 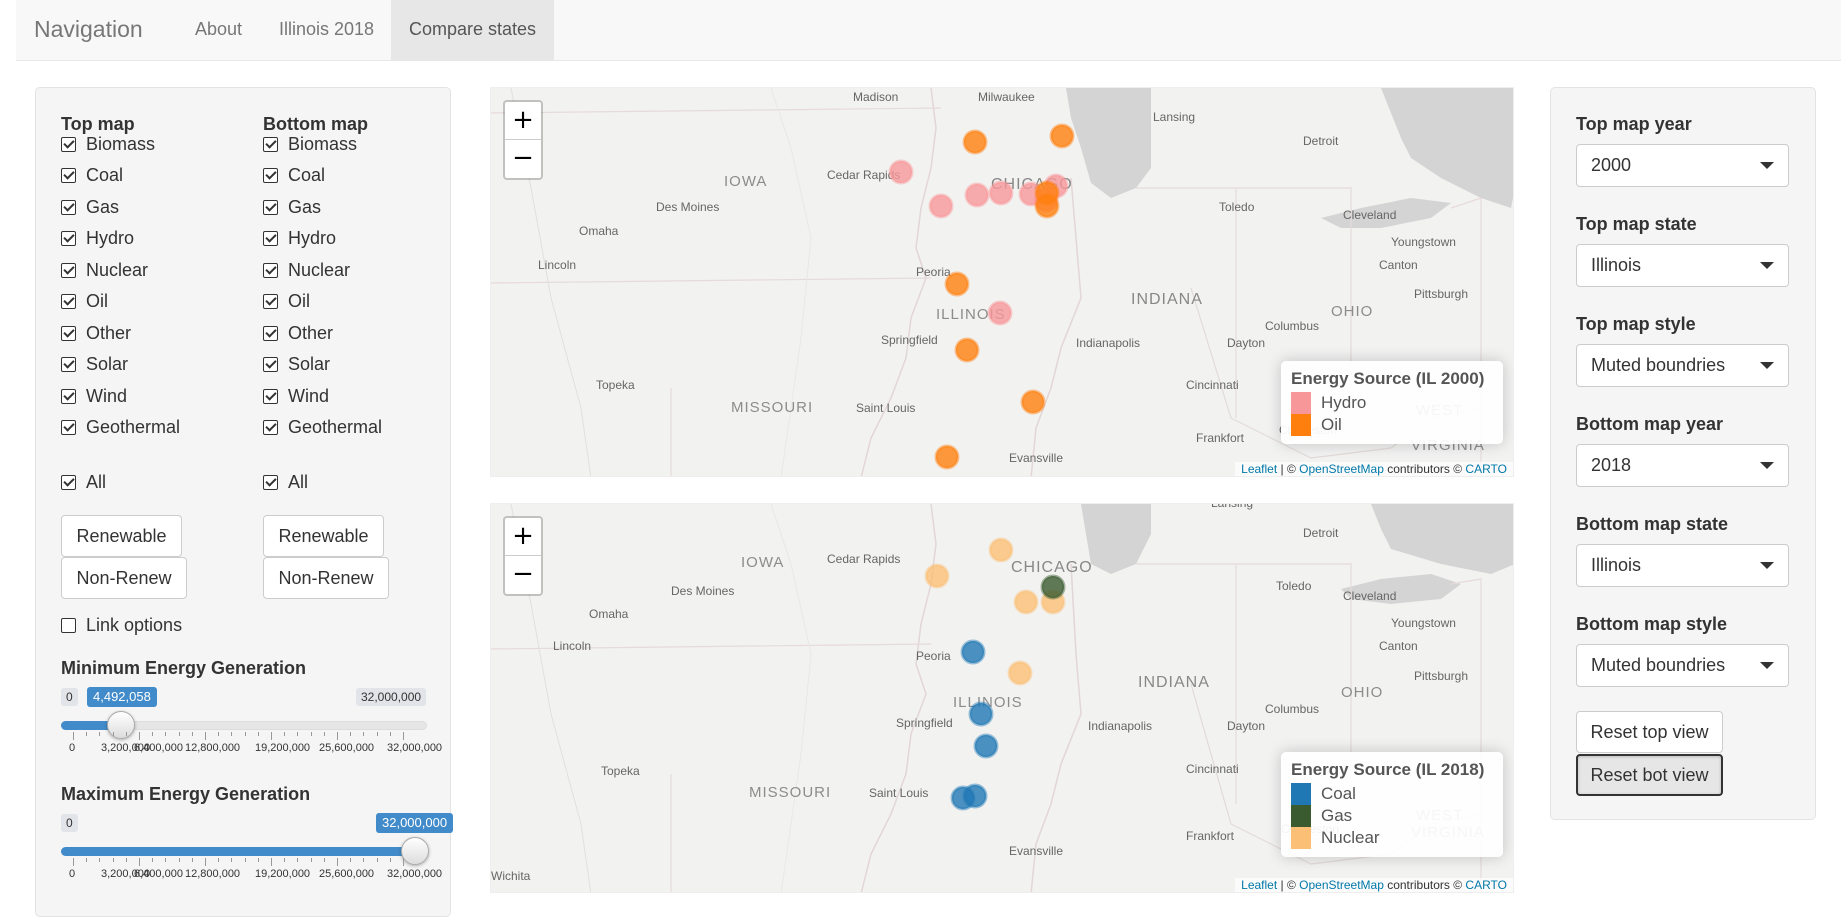 I want to click on reset-top-view-button: Reset top view, so click(x=1649, y=732).